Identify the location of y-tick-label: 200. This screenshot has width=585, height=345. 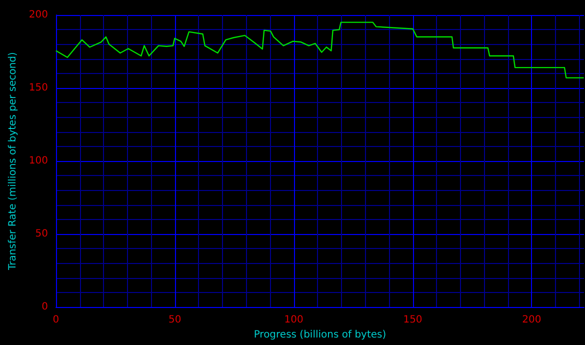
(38, 15).